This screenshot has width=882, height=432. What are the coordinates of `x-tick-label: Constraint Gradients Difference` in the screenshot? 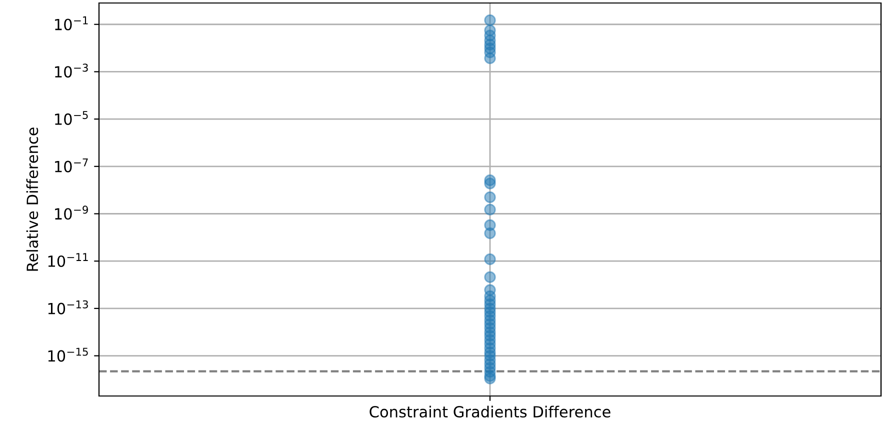 It's located at (490, 412).